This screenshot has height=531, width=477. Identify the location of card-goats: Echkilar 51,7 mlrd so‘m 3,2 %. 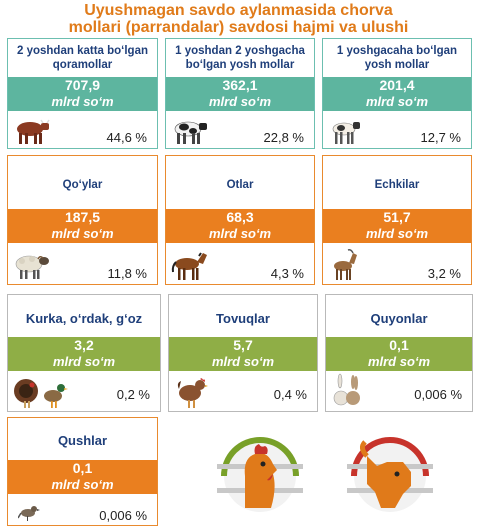
(397, 220).